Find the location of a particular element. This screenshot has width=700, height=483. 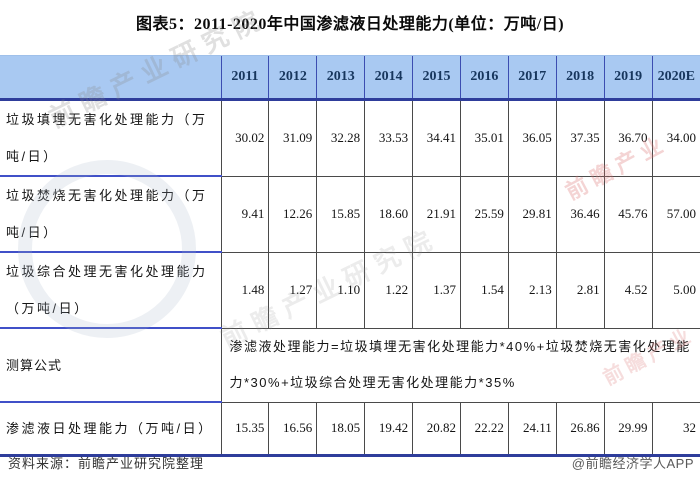

data-cell: 19.42 is located at coordinates (389, 429).